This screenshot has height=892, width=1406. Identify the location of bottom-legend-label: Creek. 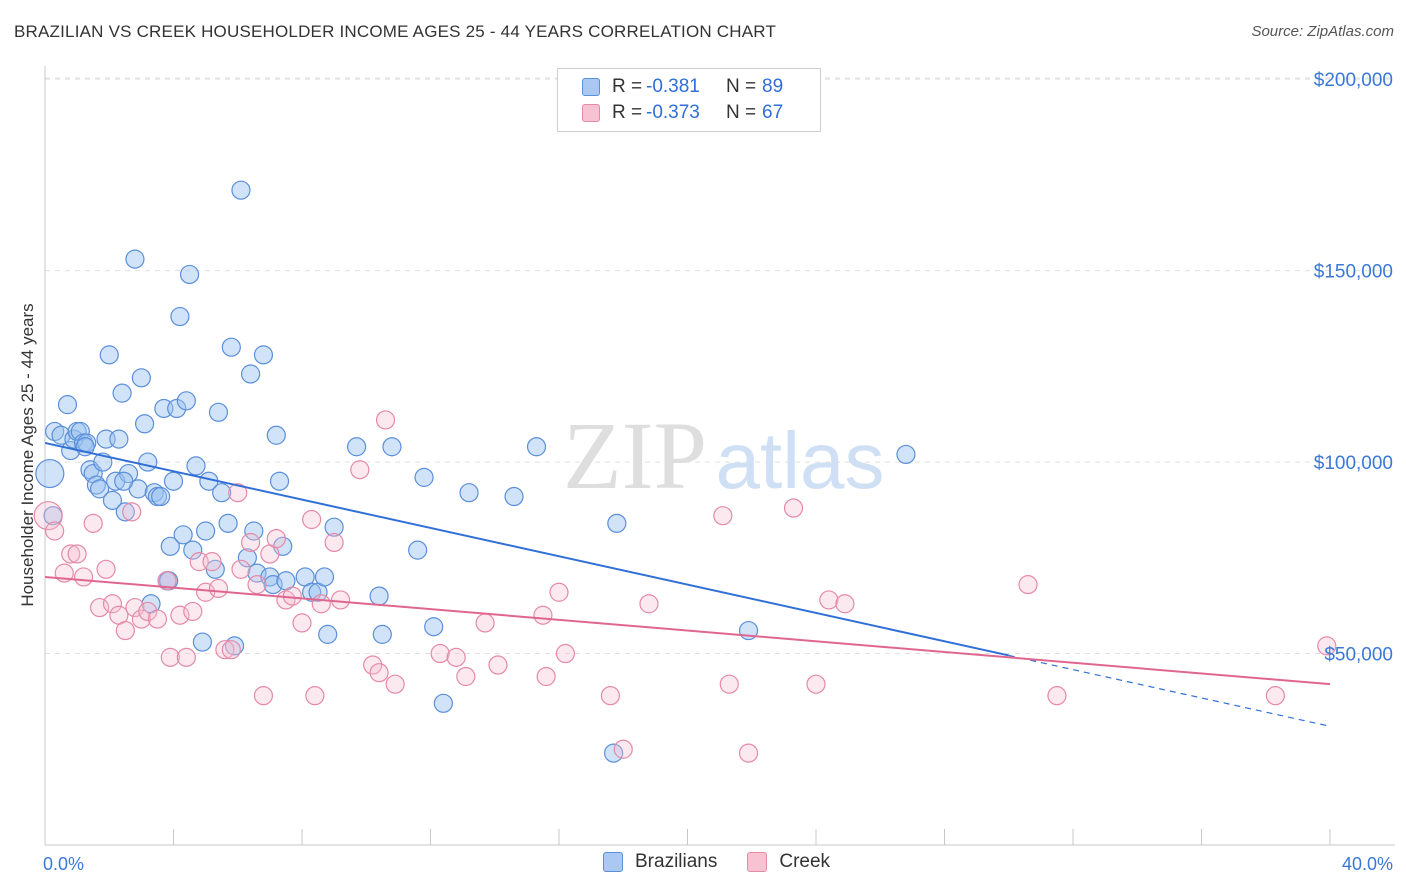
(805, 861).